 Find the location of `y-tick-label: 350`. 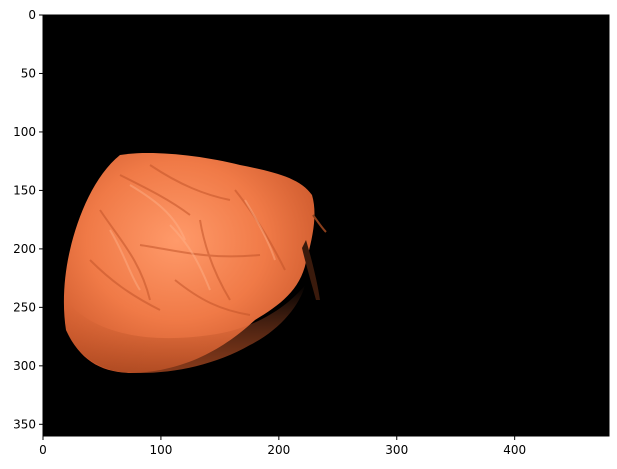

y-tick-label: 350 is located at coordinates (24, 424).